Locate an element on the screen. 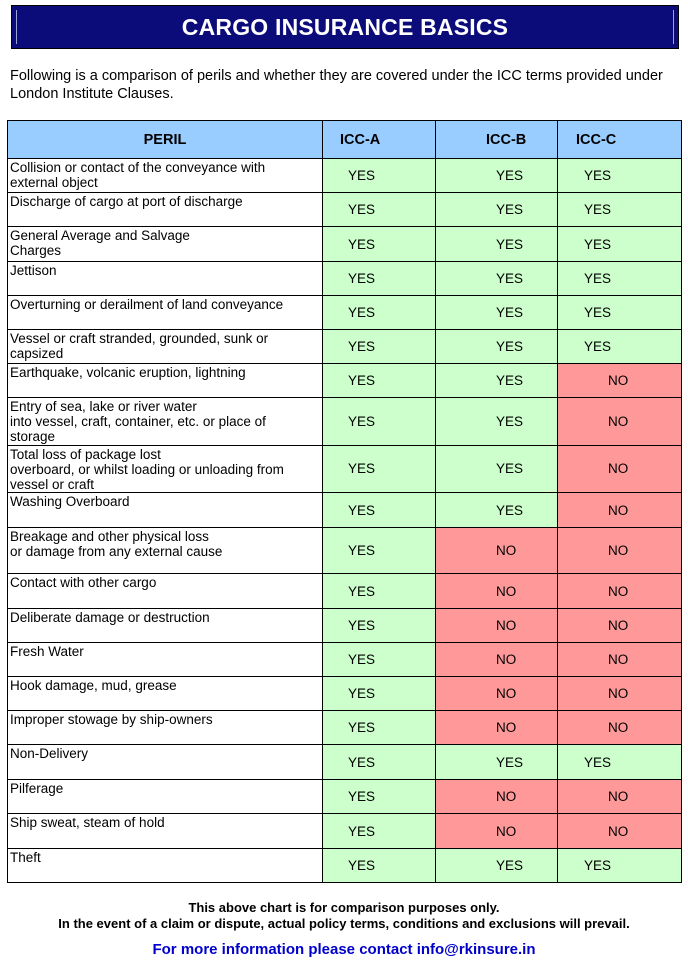 The width and height of the screenshot is (688, 964). table-row: Jettison YES YES YES is located at coordinates (344, 278).